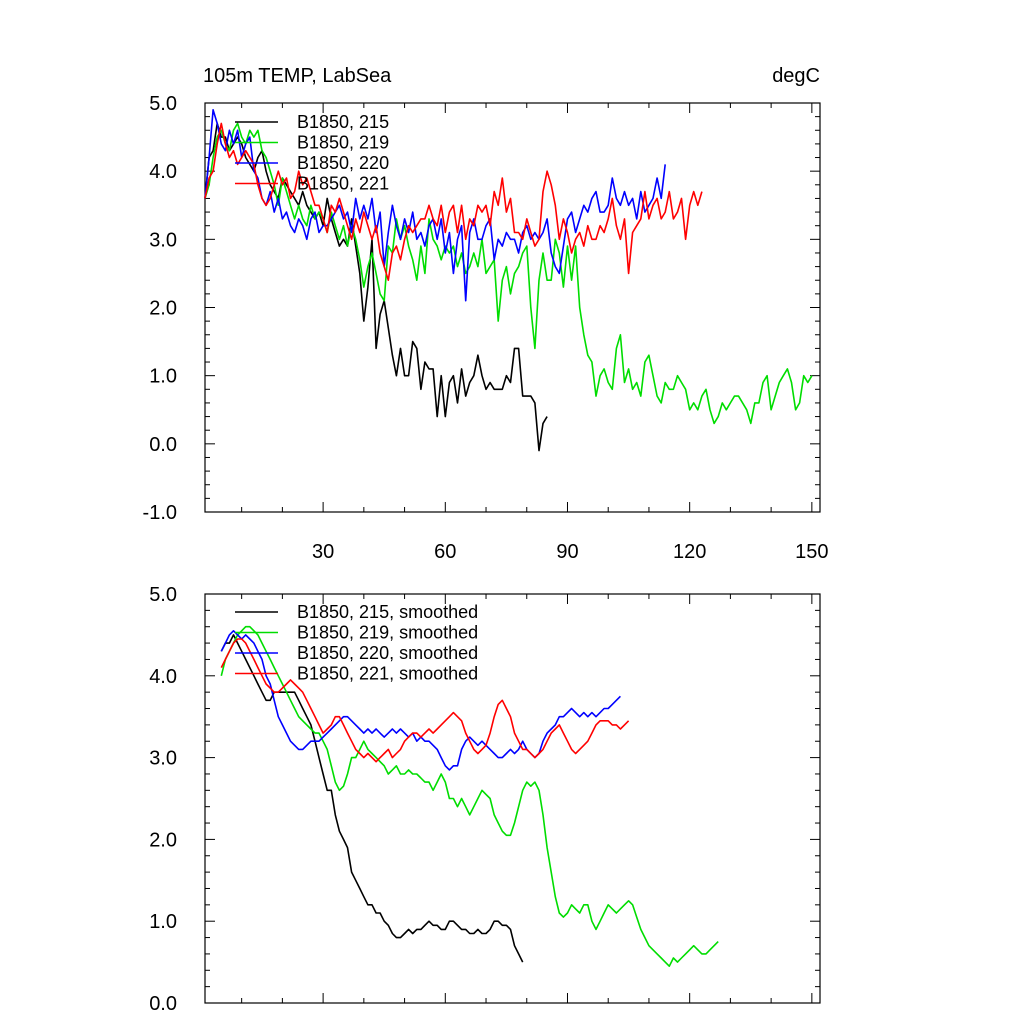 The image size is (1024, 1024). What do you see at coordinates (387, 653) in the screenshot?
I see `legend-label-3: B1850, 220, smoothed` at bounding box center [387, 653].